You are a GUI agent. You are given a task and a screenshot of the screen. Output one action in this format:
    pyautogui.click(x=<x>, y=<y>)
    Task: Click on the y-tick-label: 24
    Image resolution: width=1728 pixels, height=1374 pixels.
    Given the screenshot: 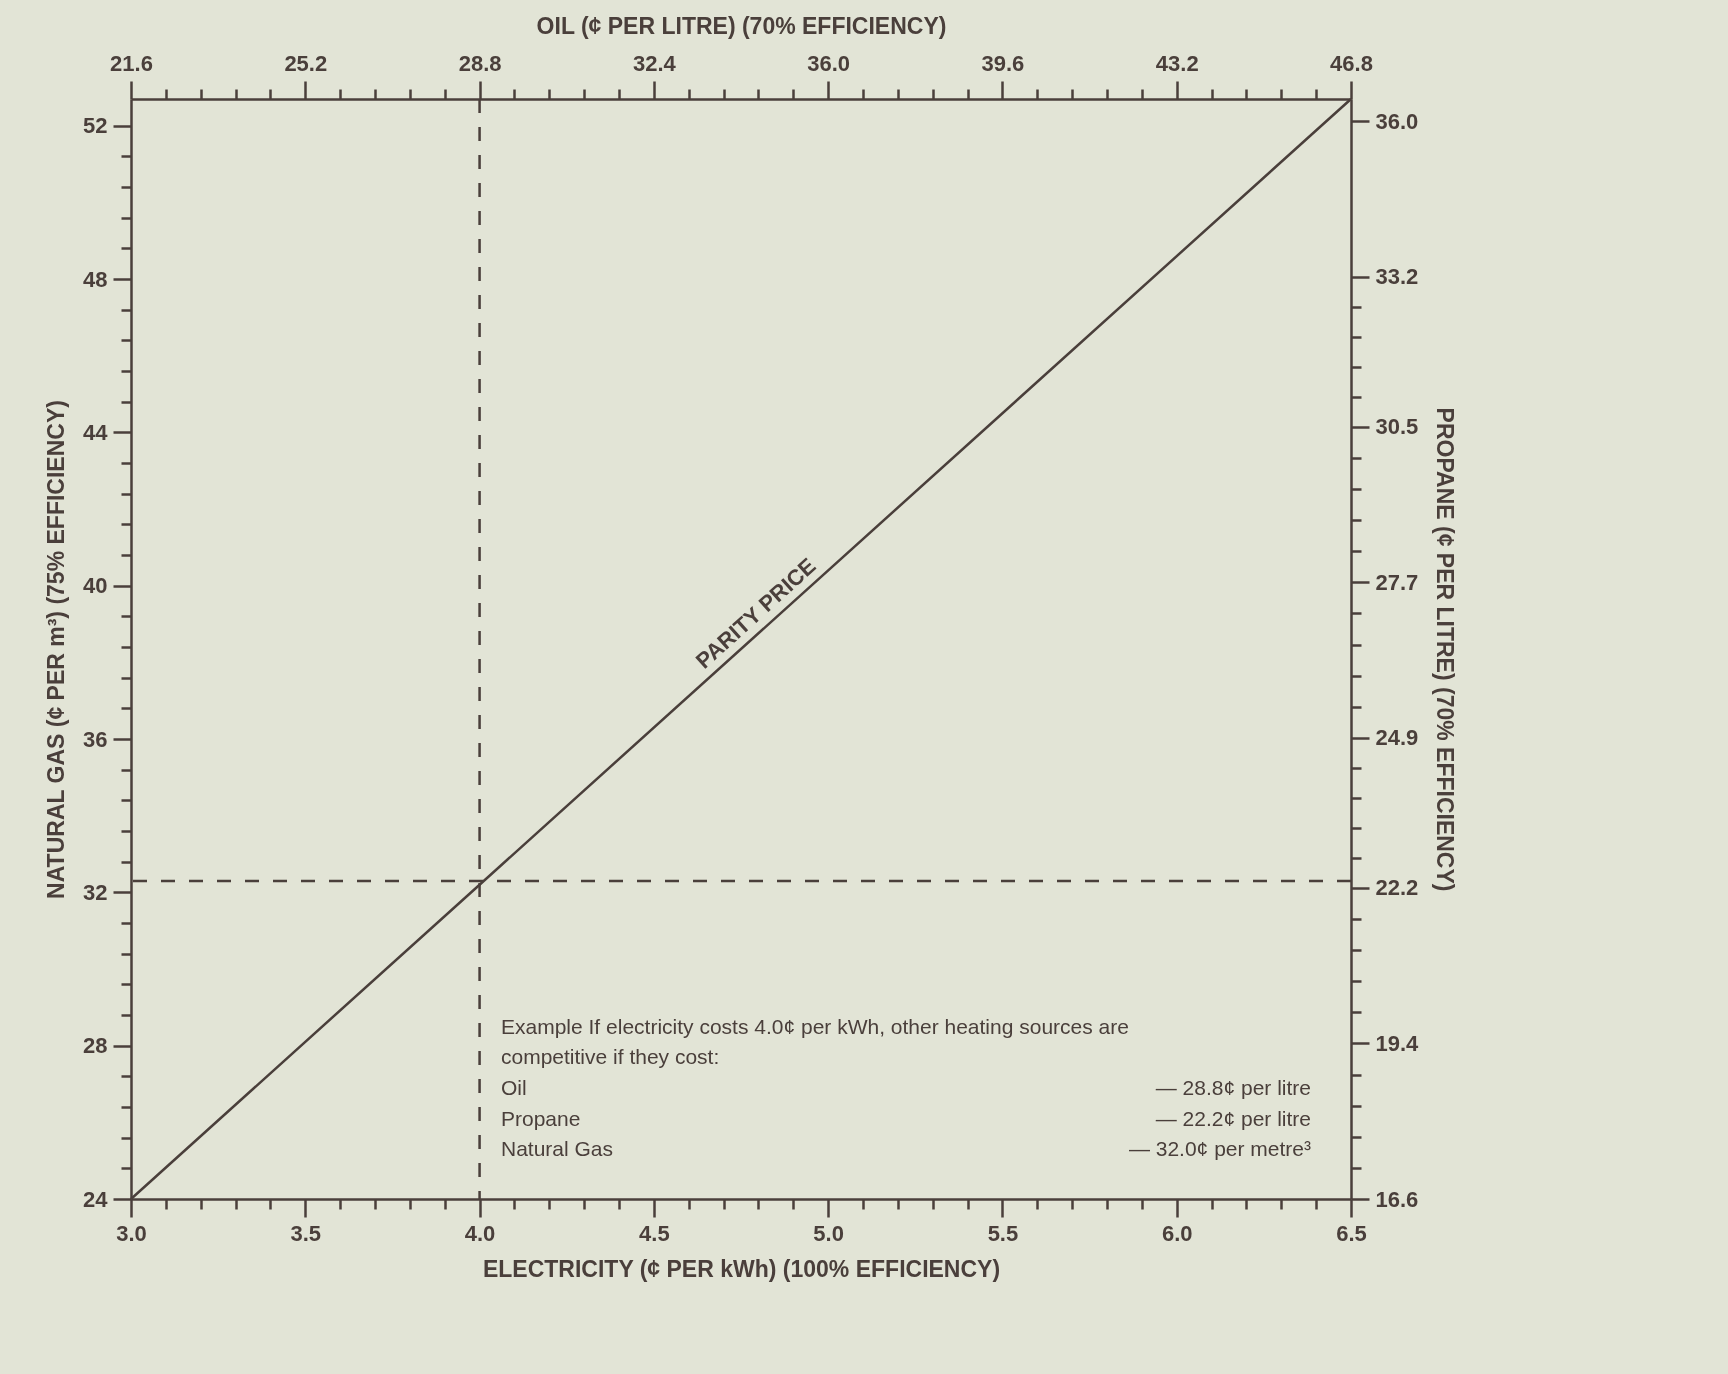 What is the action you would take?
    pyautogui.click(x=96, y=1199)
    